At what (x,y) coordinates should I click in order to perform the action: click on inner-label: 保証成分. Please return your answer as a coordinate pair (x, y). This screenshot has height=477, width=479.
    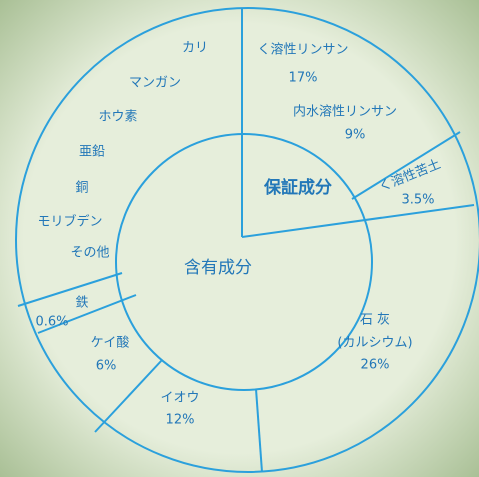
    Looking at the image, I should click on (297, 187).